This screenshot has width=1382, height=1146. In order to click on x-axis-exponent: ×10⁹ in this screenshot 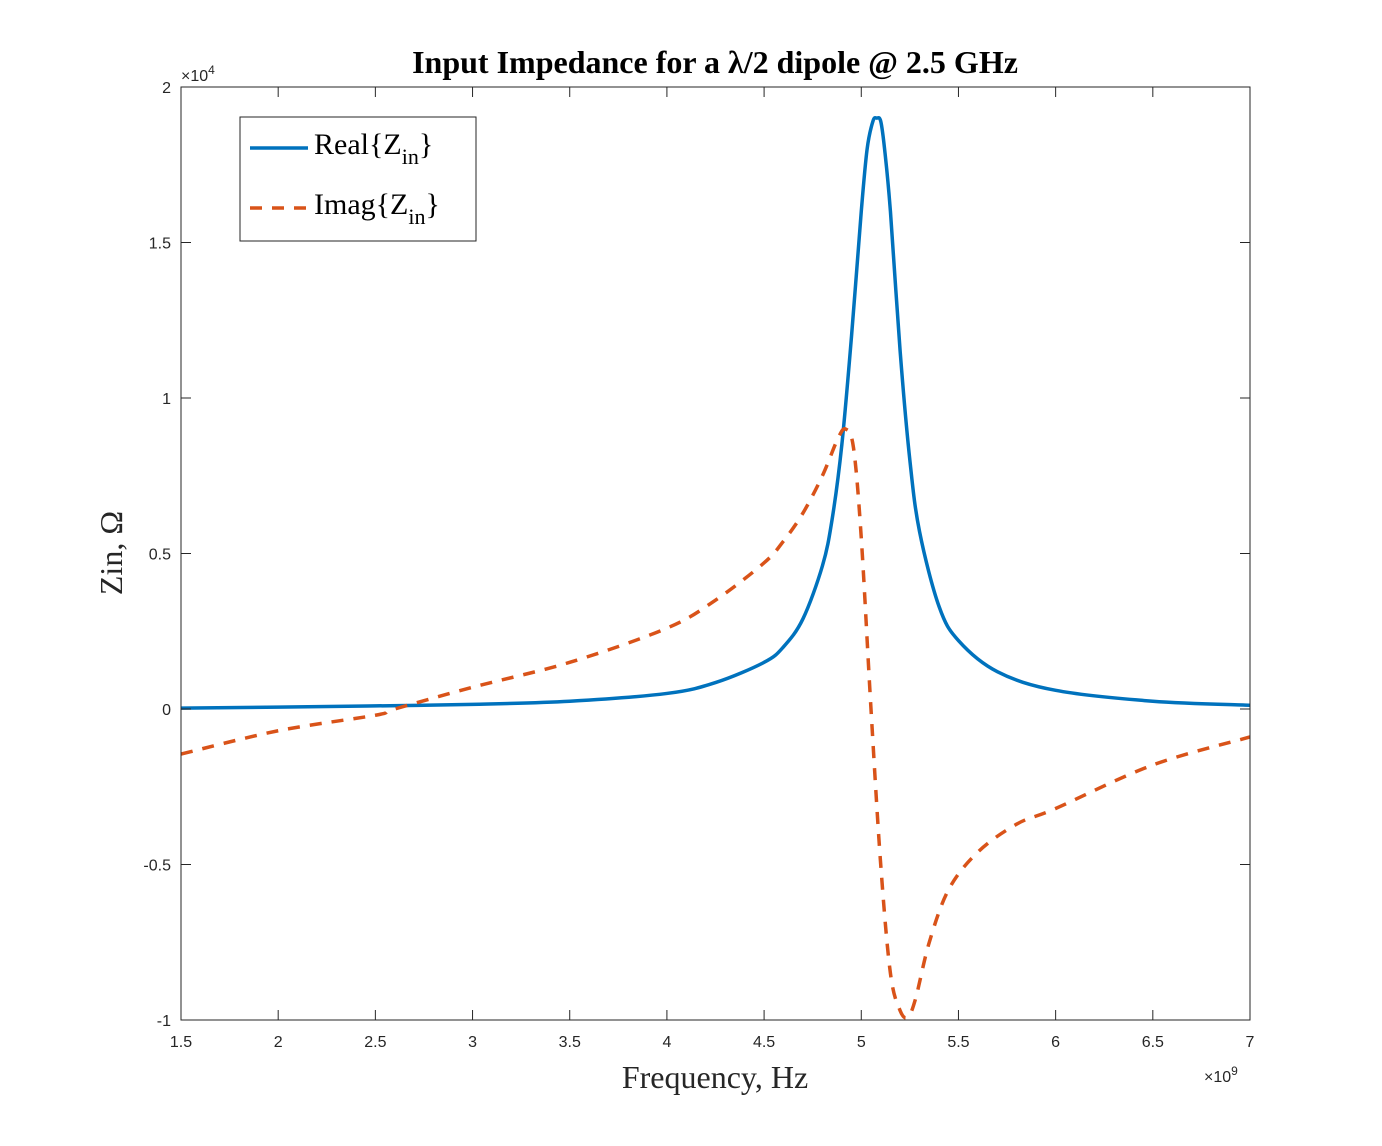, I will do `click(1221, 1075)`.